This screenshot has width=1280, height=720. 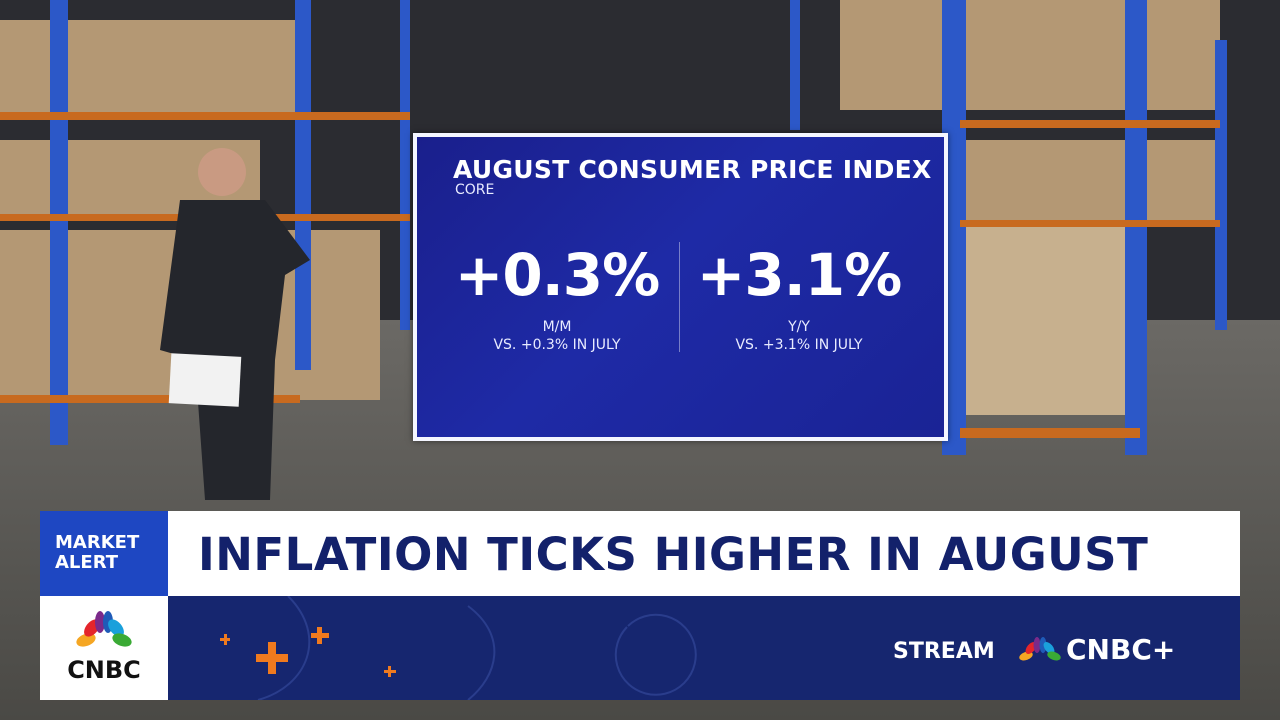 What do you see at coordinates (557, 275) in the screenshot?
I see `stat-value: +0.3%` at bounding box center [557, 275].